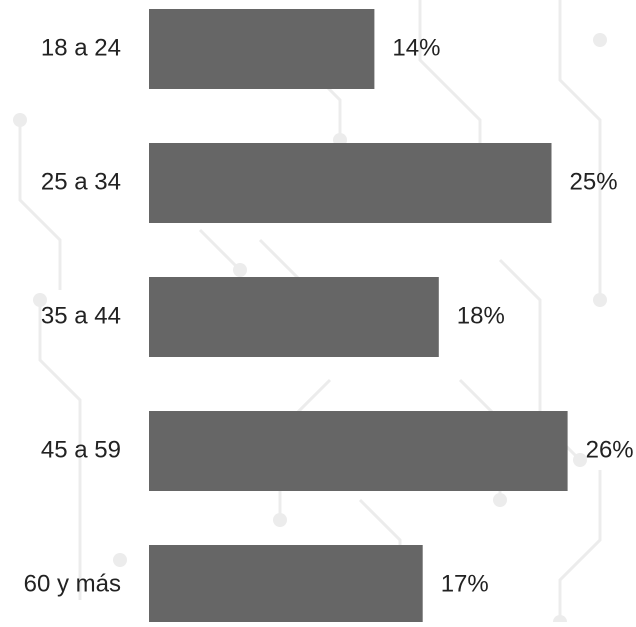  What do you see at coordinates (594, 181) in the screenshot?
I see `value-label-1: 25%` at bounding box center [594, 181].